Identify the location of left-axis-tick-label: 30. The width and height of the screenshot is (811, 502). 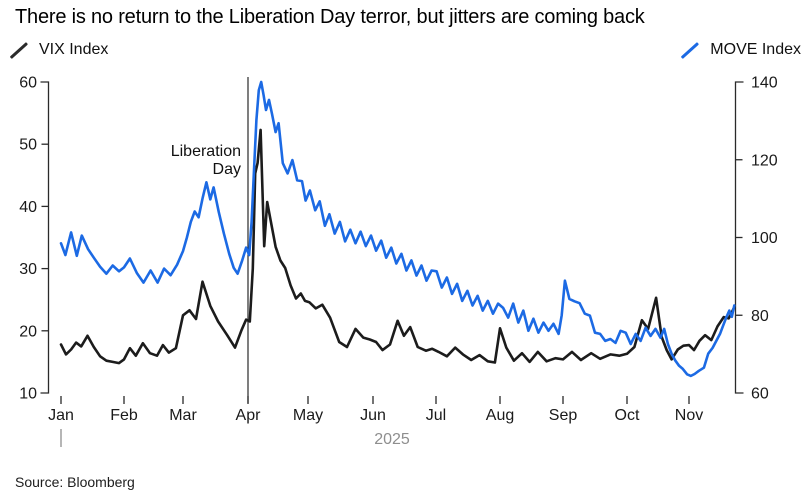
(28, 269).